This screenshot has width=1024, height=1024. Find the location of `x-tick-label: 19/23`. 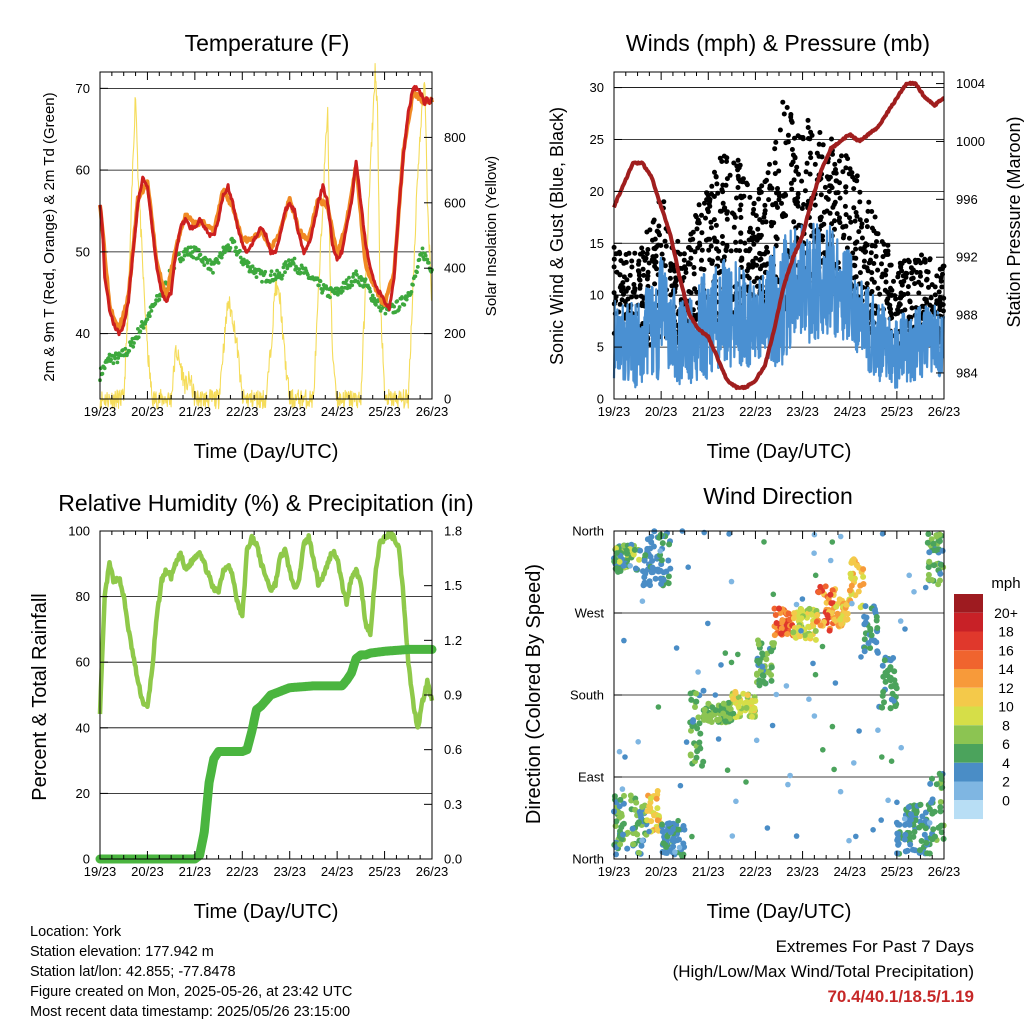

x-tick-label: 19/23 is located at coordinates (100, 871).